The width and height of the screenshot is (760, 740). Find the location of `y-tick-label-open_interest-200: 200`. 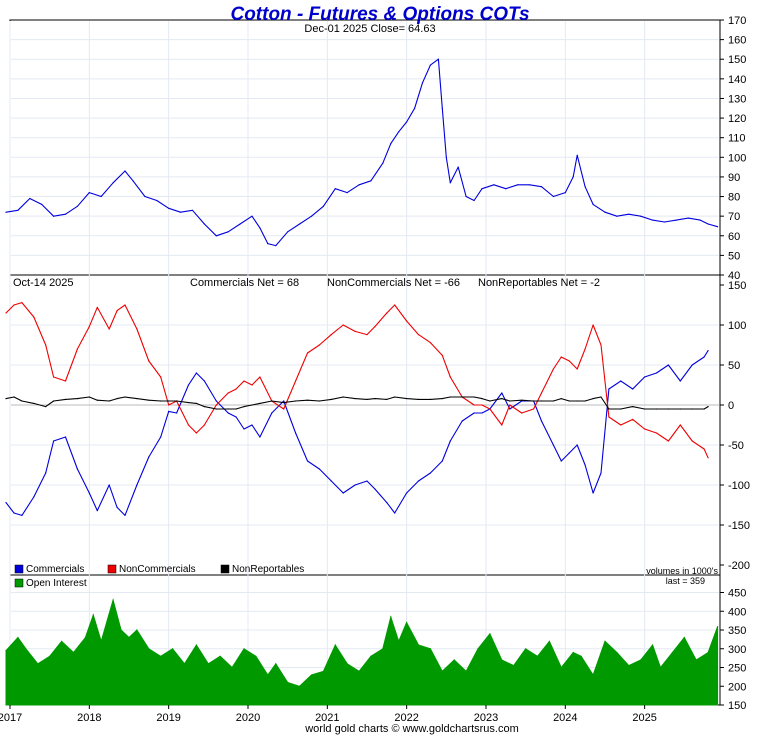

y-tick-label-open_interest-200: 200 is located at coordinates (737, 687).